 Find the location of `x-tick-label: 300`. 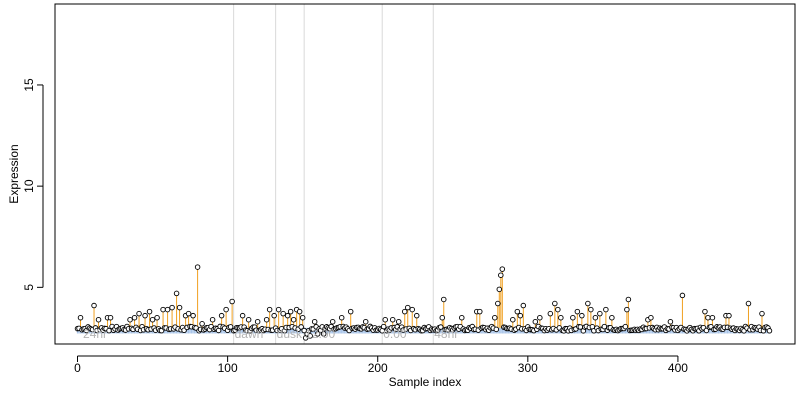

x-tick-label: 300 is located at coordinates (528, 368).